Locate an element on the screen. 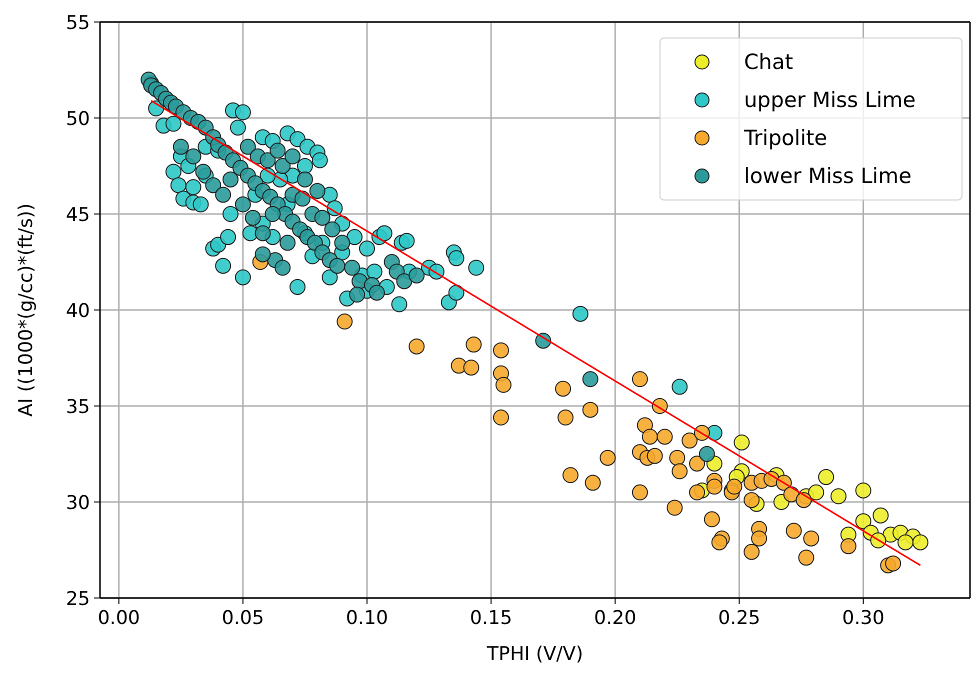 The height and width of the screenshot is (678, 973). x-tick-label: 0.20 is located at coordinates (615, 618).